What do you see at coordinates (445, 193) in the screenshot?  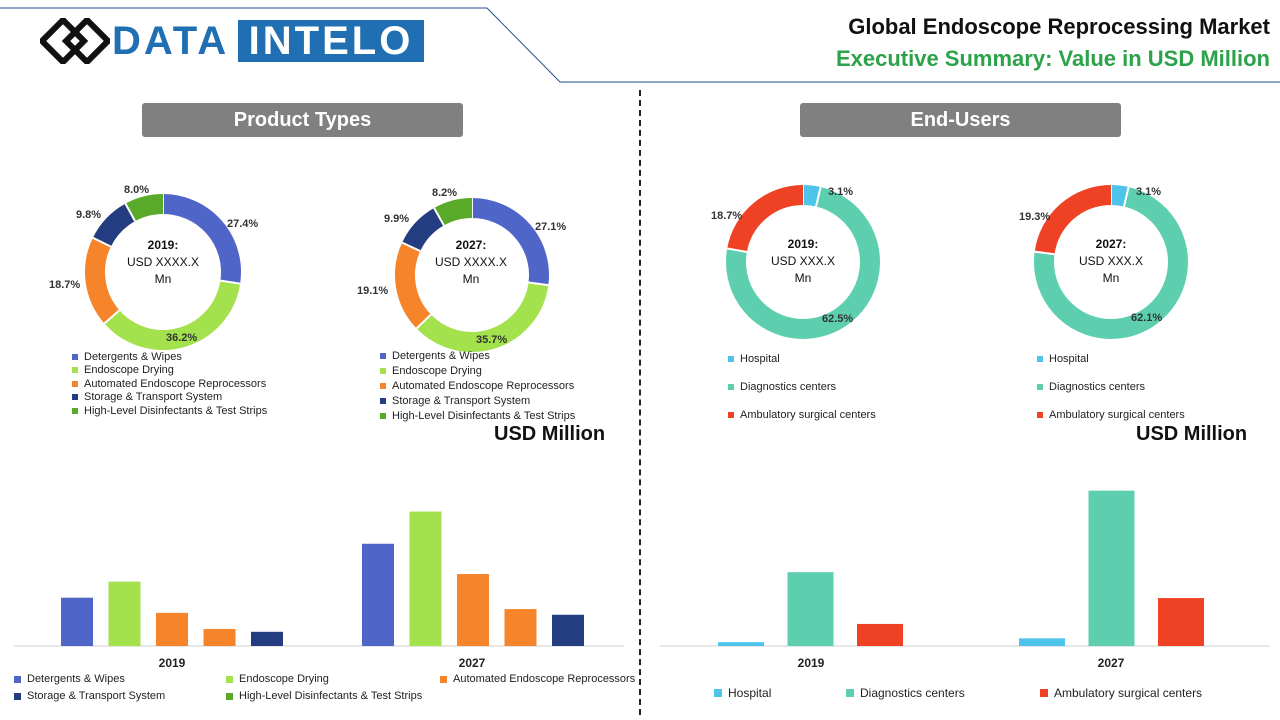 I see `donut-pct-label: 8.2%` at bounding box center [445, 193].